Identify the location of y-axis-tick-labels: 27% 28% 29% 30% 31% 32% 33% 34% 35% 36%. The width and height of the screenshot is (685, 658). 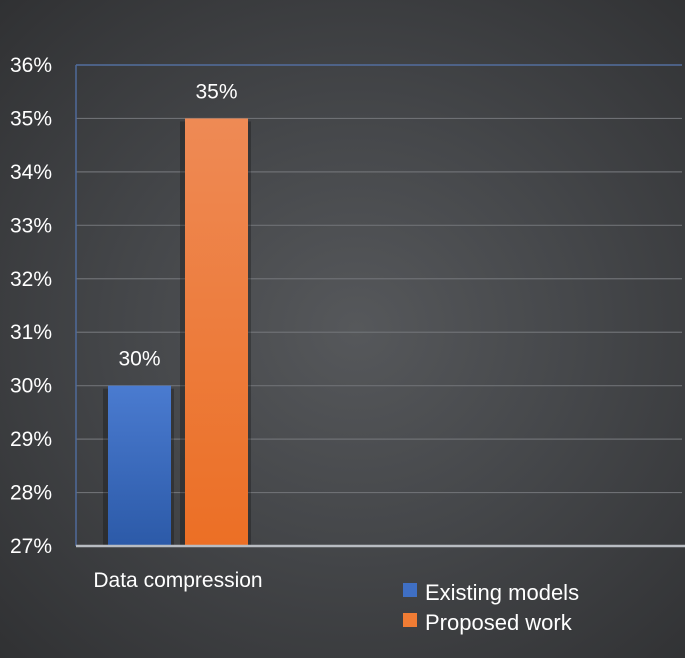
(31, 306).